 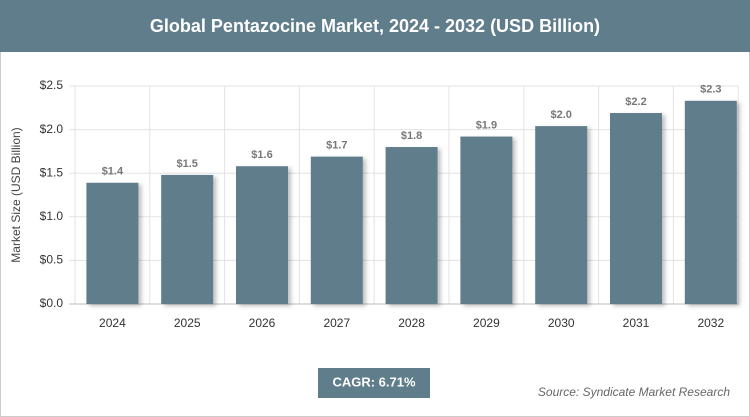 I want to click on y-tick-label: $1.5, so click(x=52, y=172).